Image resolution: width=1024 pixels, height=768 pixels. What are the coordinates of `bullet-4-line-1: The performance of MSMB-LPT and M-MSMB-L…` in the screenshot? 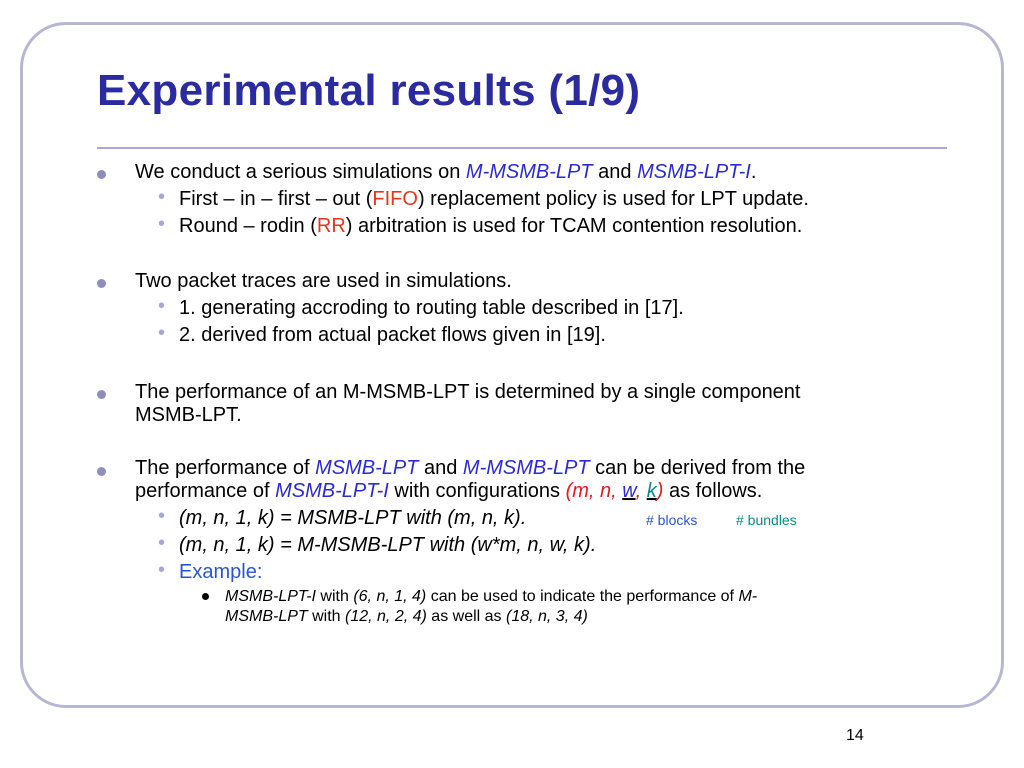 It's located at (470, 468).